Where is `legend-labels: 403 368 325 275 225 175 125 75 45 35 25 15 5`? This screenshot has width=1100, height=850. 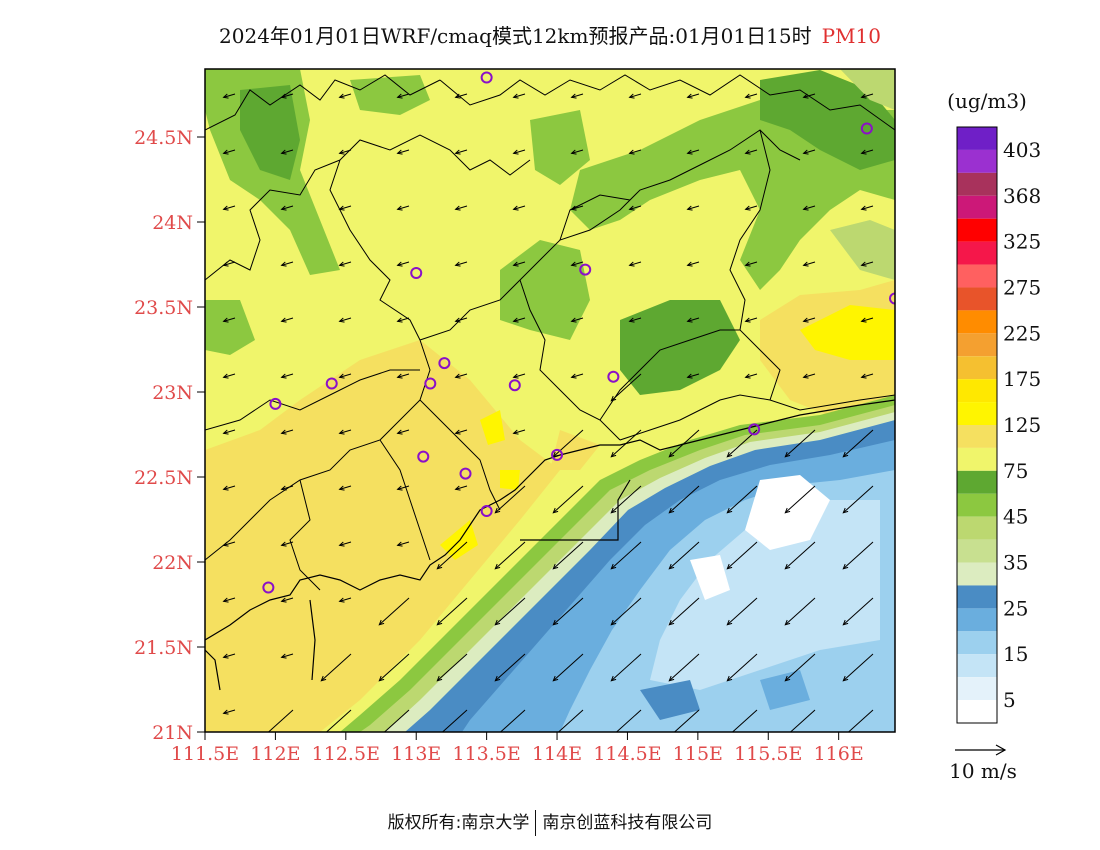 legend-labels: 403 368 325 275 225 175 125 75 45 35 25 15 5 is located at coordinates (1022, 425).